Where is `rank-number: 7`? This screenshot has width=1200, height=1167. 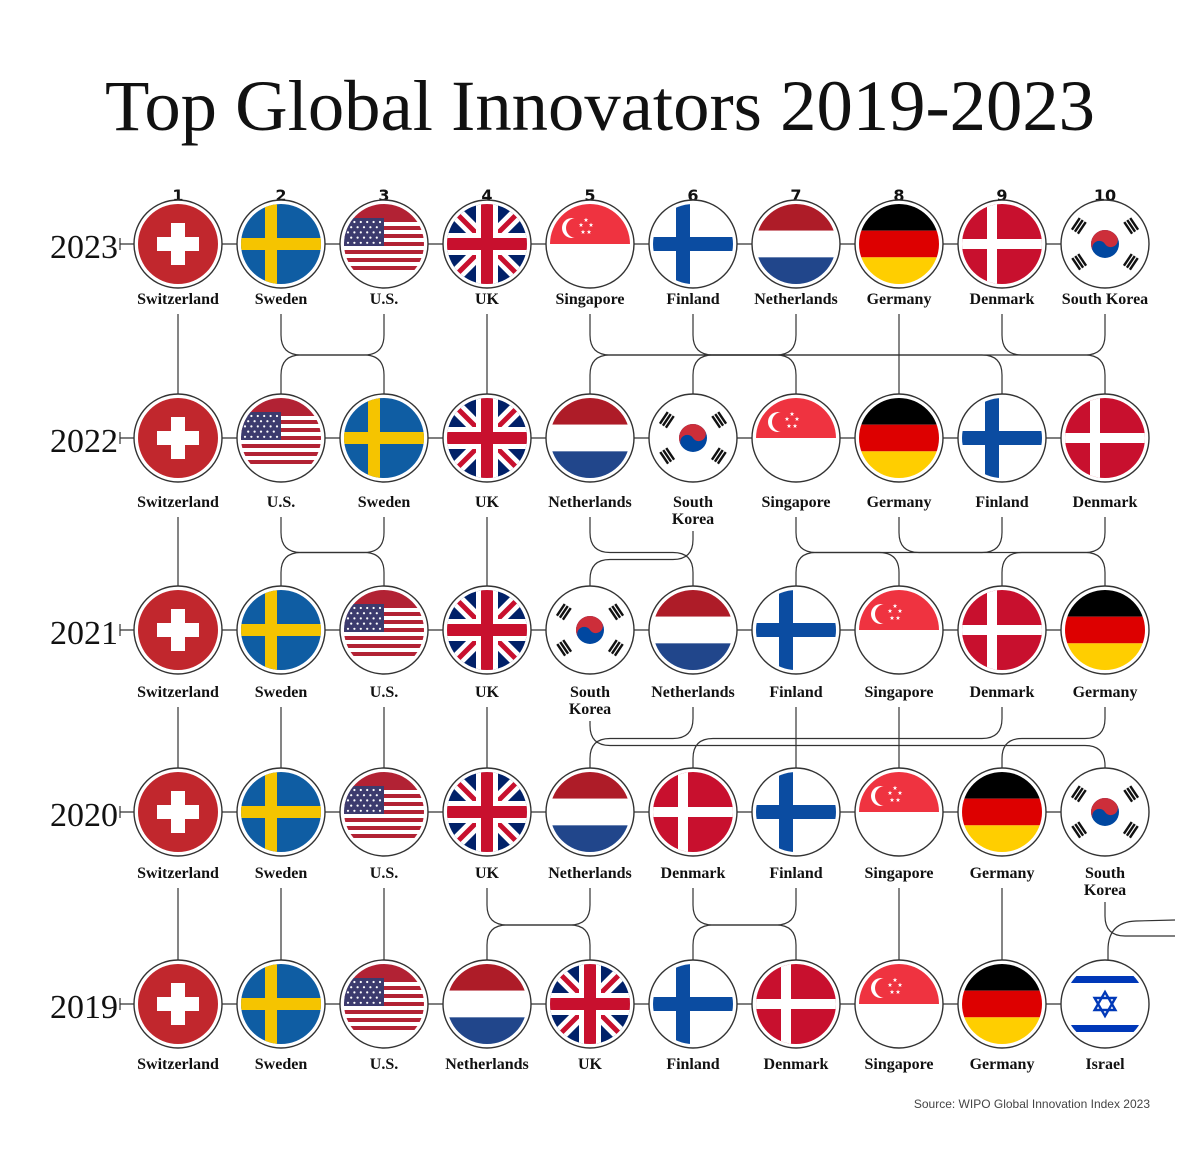 rank-number: 7 is located at coordinates (795, 195).